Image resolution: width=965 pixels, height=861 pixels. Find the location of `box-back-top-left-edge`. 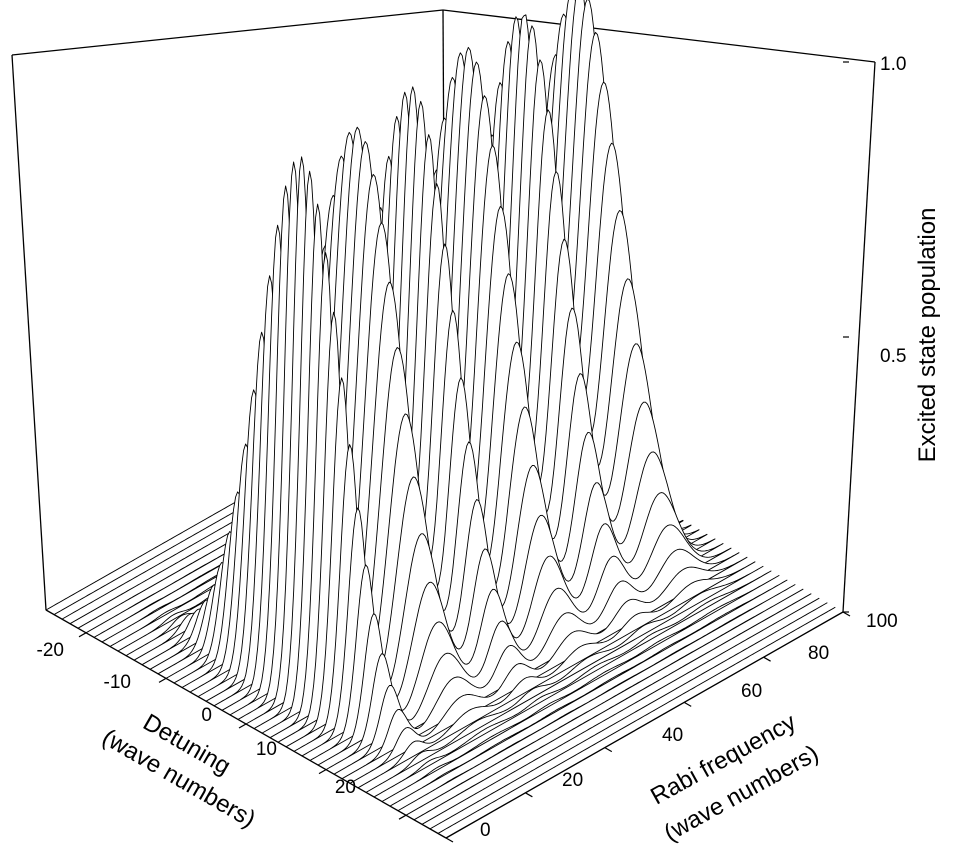

box-back-top-left-edge is located at coordinates (227, 32).